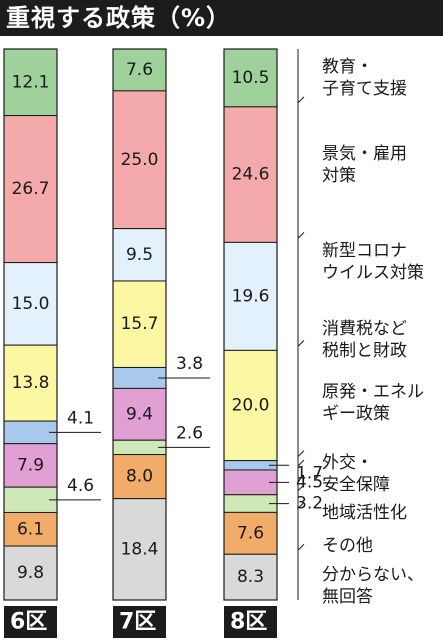  I want to click on category-label-1-line1: 教育・, so click(347, 67).